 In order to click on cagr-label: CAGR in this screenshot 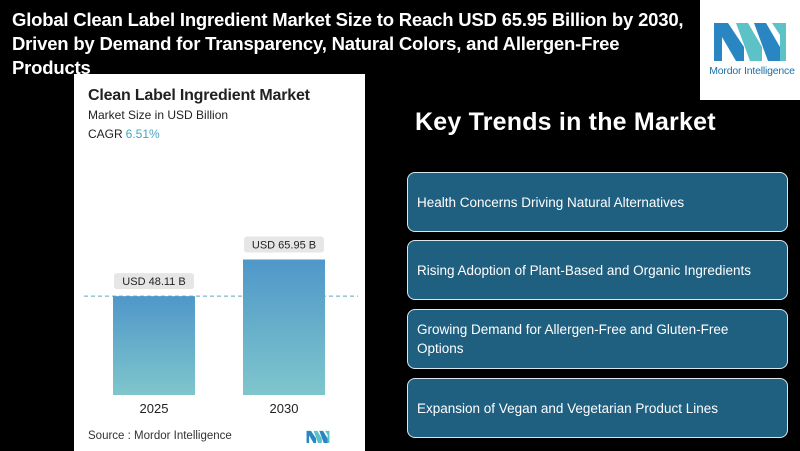, I will do `click(105, 134)`.